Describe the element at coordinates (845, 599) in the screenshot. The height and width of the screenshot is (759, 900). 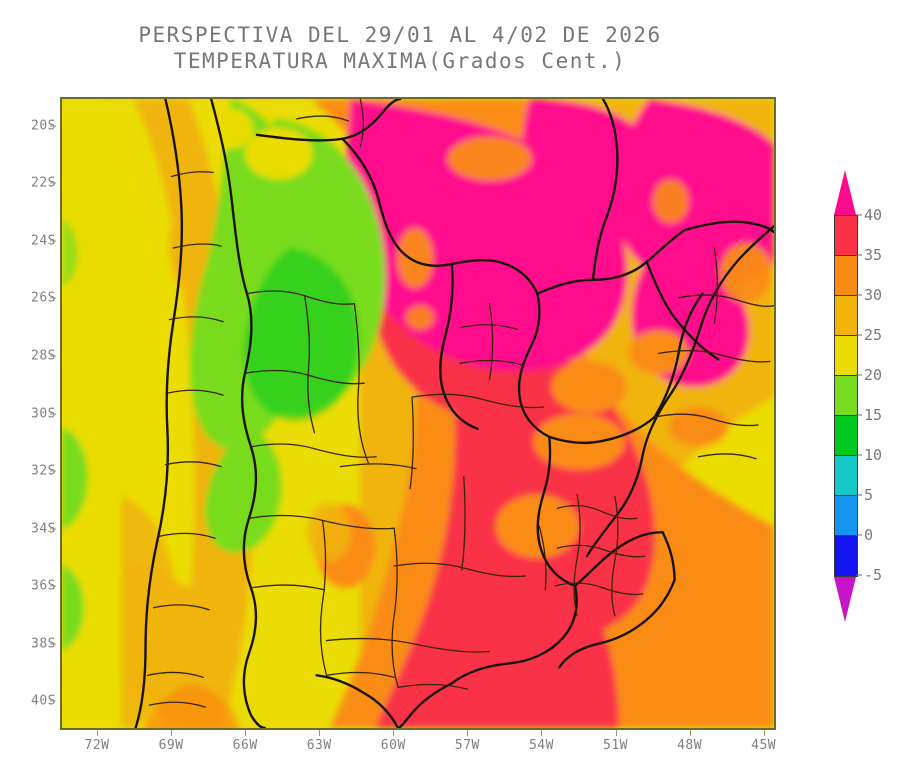
I see `colorbar-arrow-bottom` at that location.